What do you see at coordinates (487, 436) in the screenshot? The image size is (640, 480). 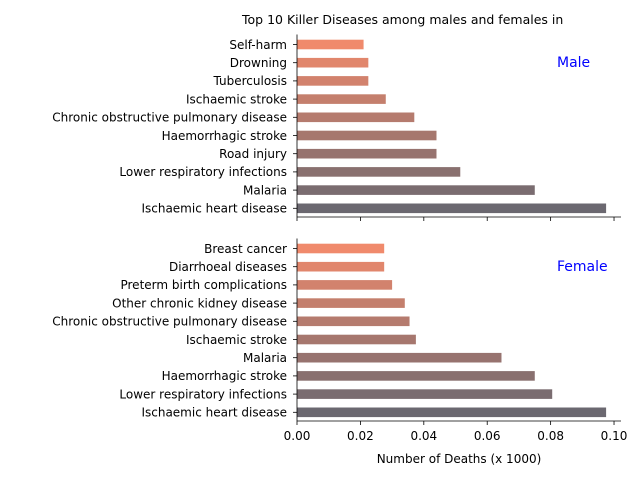 I see `x-tick-label: 0.06` at bounding box center [487, 436].